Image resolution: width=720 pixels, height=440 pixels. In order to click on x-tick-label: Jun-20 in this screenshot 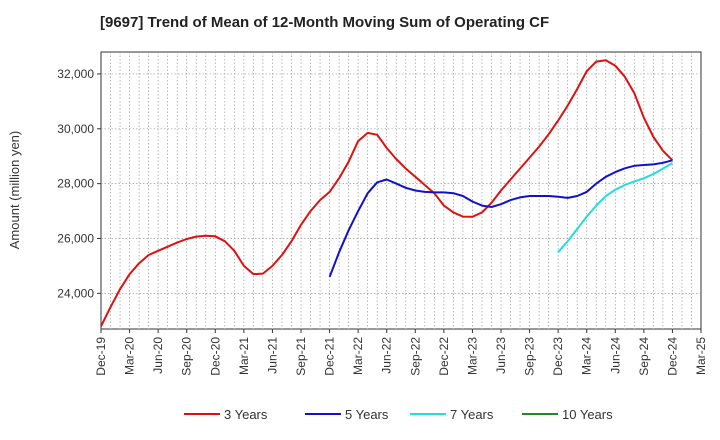, I will do `click(158, 355)`.